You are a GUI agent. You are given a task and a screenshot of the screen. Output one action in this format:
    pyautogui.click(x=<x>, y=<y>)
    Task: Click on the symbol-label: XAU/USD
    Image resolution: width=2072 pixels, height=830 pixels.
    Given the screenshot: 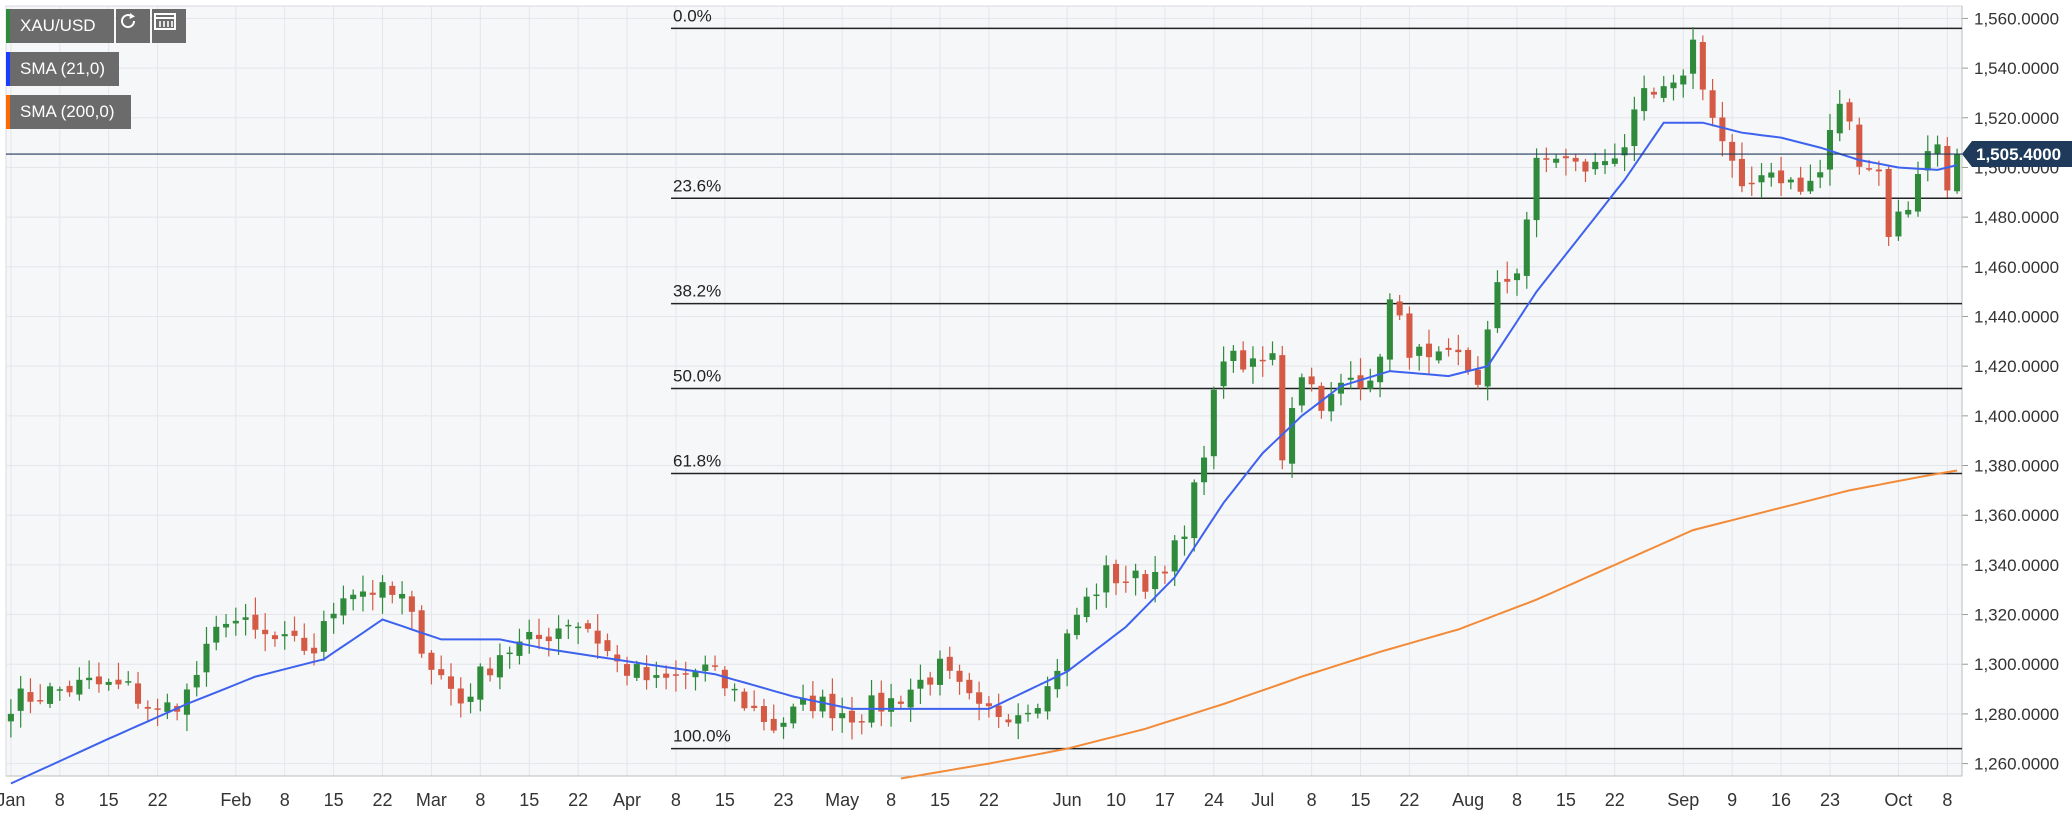 What is the action you would take?
    pyautogui.click(x=60, y=26)
    